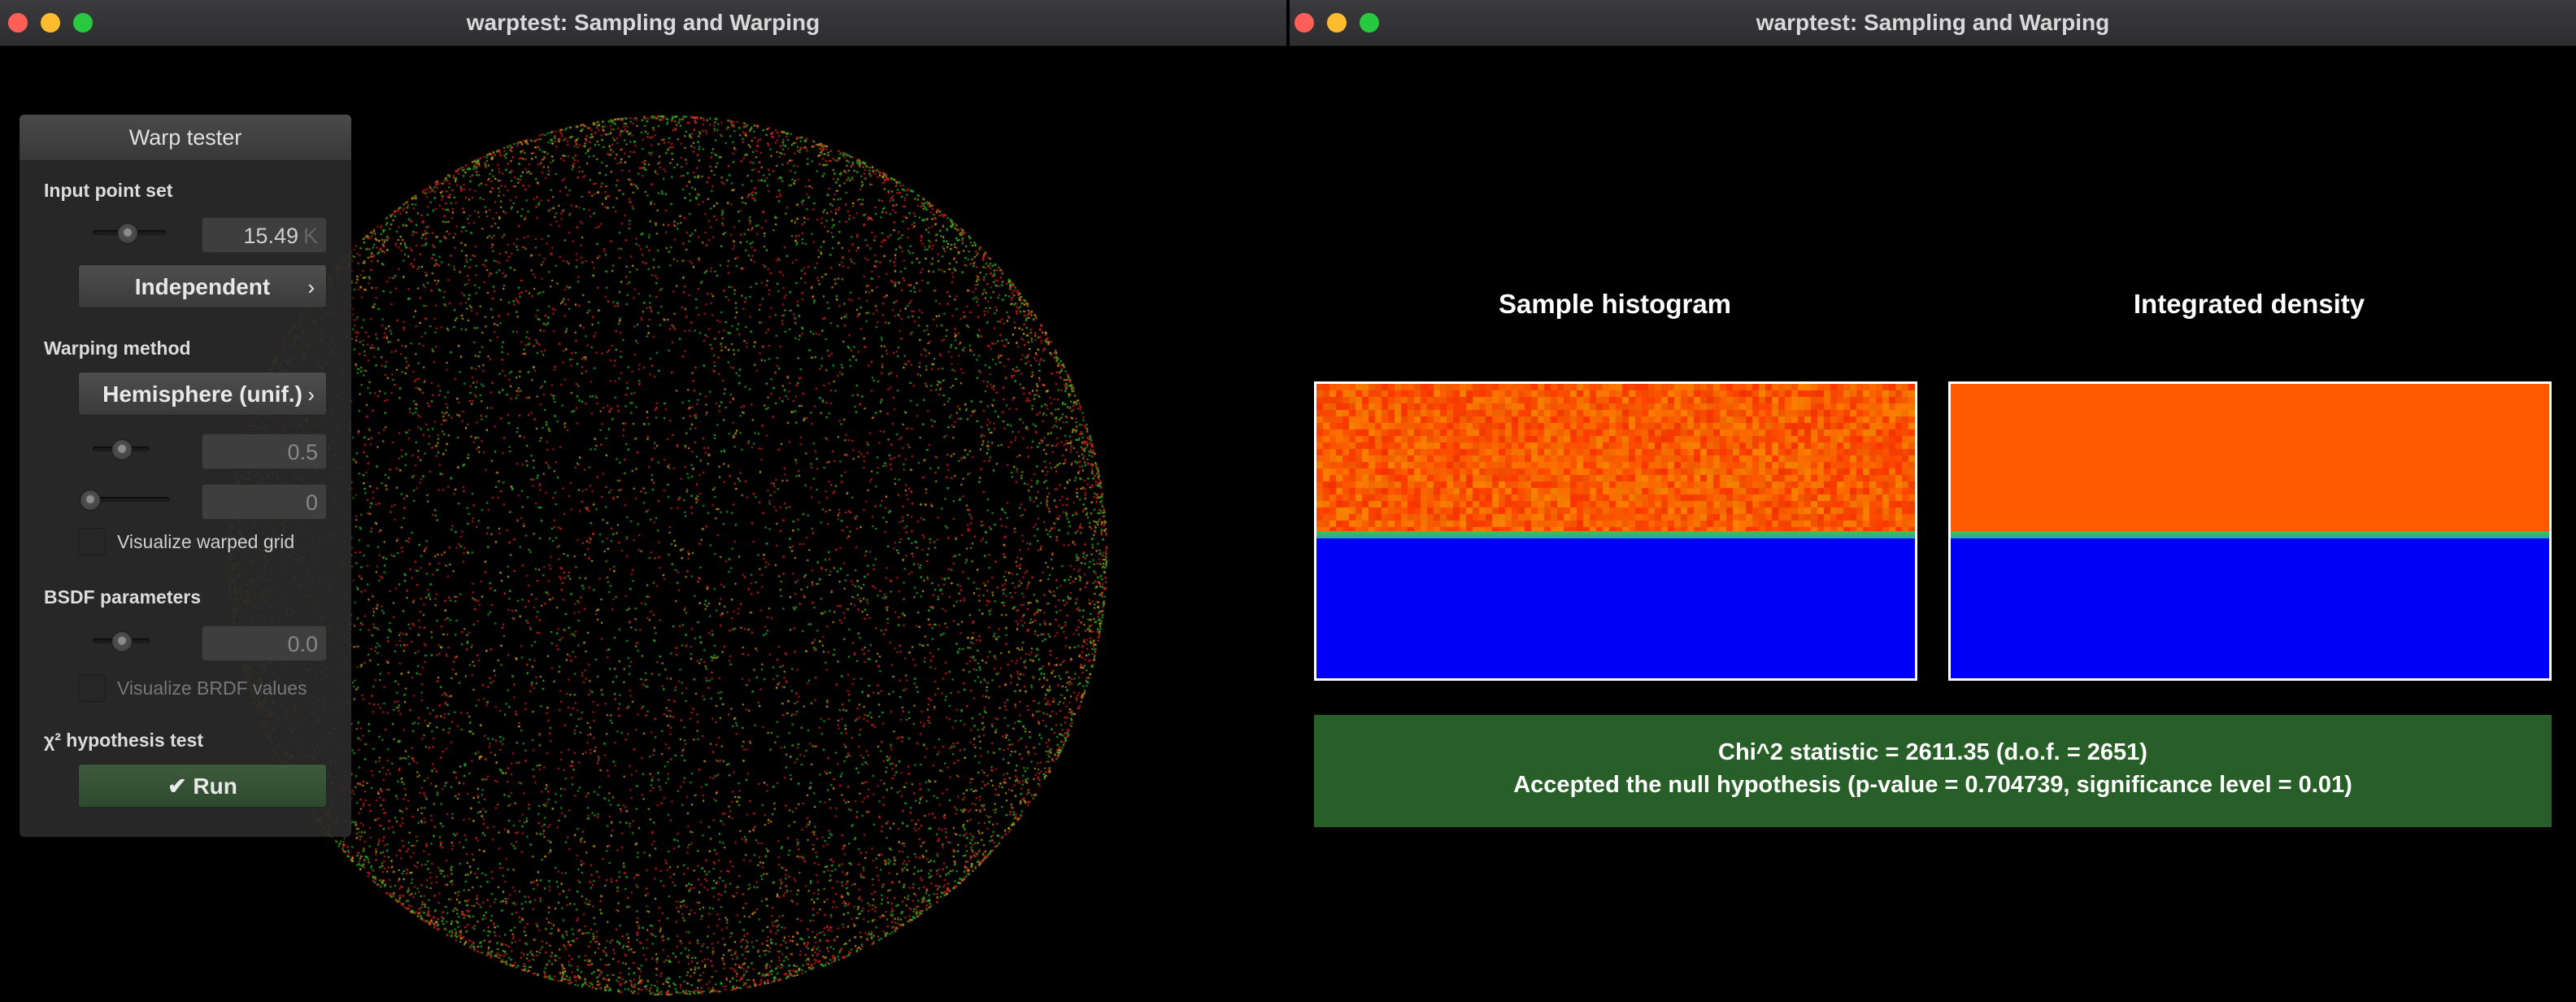 The image size is (2576, 1002). I want to click on left-titlebar: warptest: Sampling and Warping, so click(643, 23).